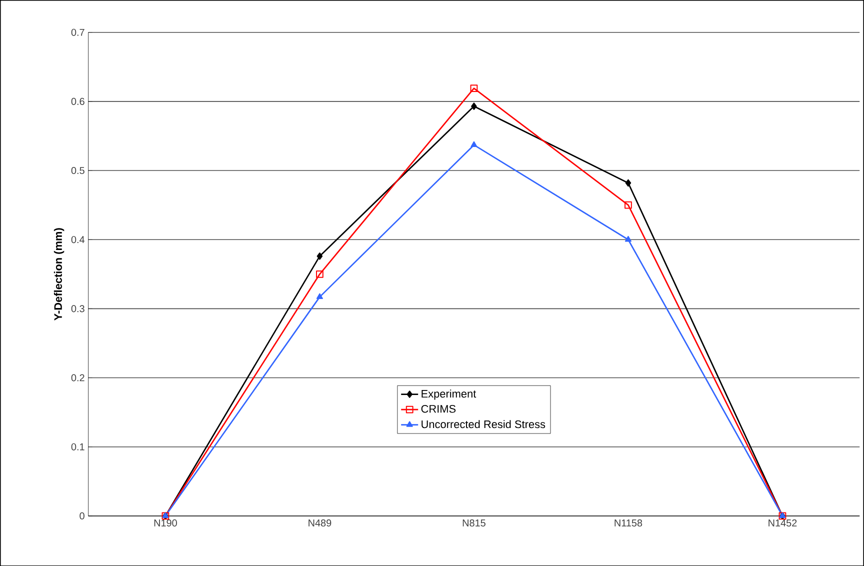  Describe the element at coordinates (78, 239) in the screenshot. I see `y-tick-label: 0.4` at that location.